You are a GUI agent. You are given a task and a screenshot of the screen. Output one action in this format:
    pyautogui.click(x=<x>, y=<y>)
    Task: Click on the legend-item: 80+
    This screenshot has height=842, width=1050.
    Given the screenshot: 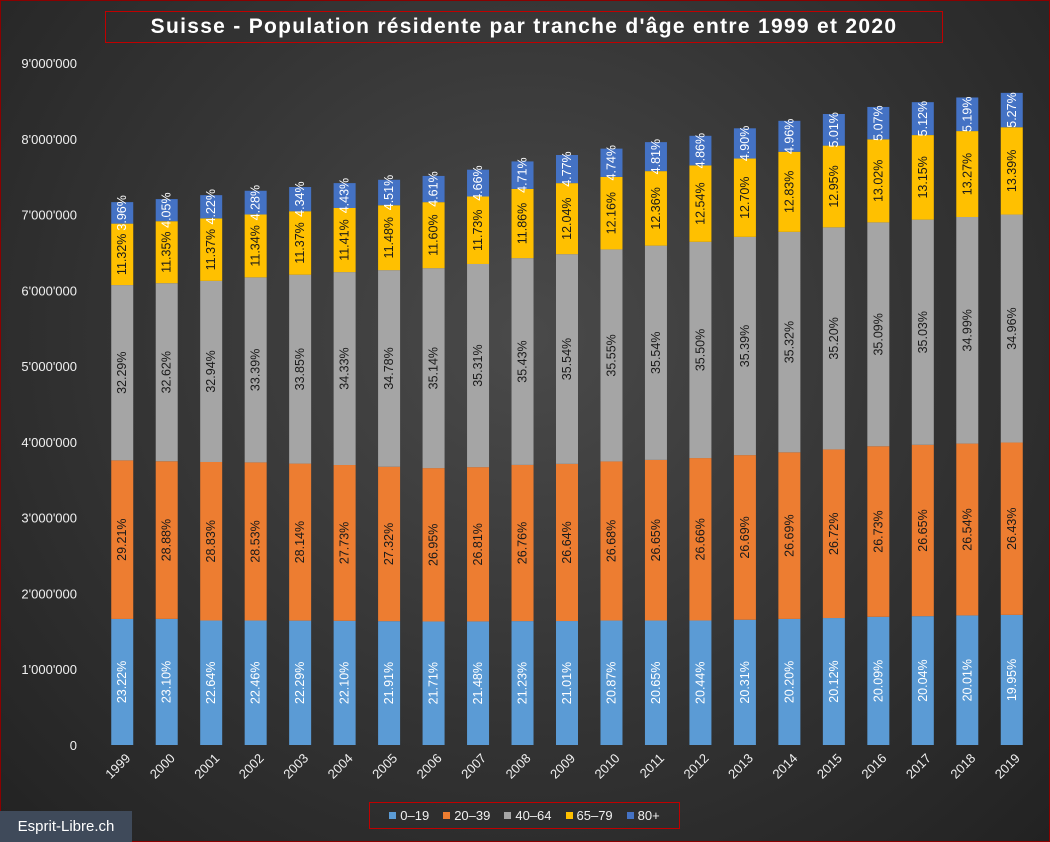 What is the action you would take?
    pyautogui.click(x=643, y=815)
    